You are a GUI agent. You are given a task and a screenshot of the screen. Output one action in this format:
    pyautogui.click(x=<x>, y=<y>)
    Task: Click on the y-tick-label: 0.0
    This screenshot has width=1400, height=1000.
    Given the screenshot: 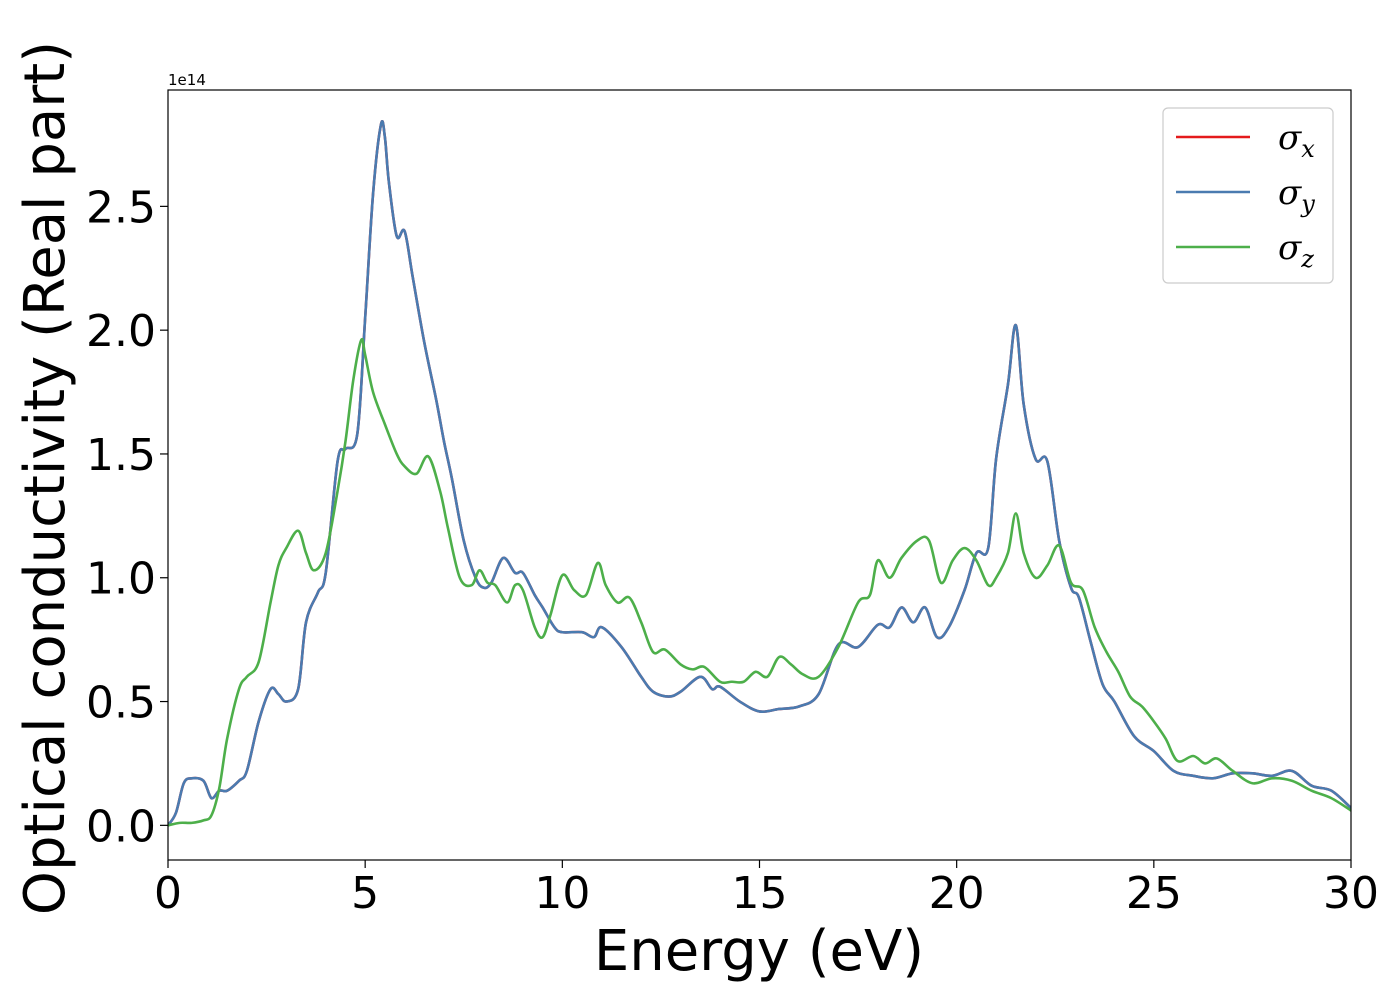 What is the action you would take?
    pyautogui.click(x=121, y=826)
    